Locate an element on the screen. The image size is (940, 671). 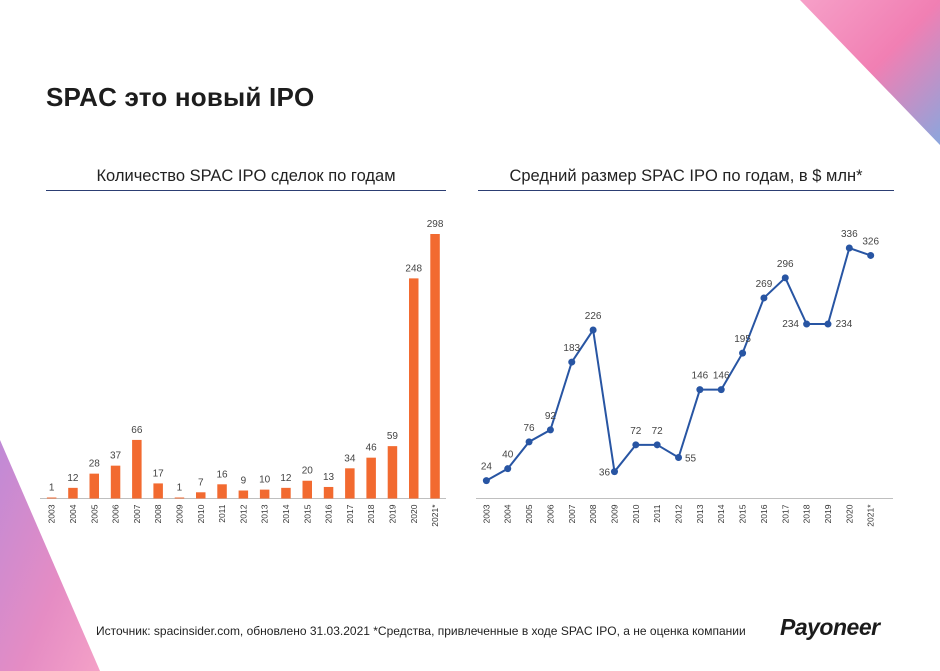
bar-x-tick-label: 2005 is located at coordinates (94, 513).